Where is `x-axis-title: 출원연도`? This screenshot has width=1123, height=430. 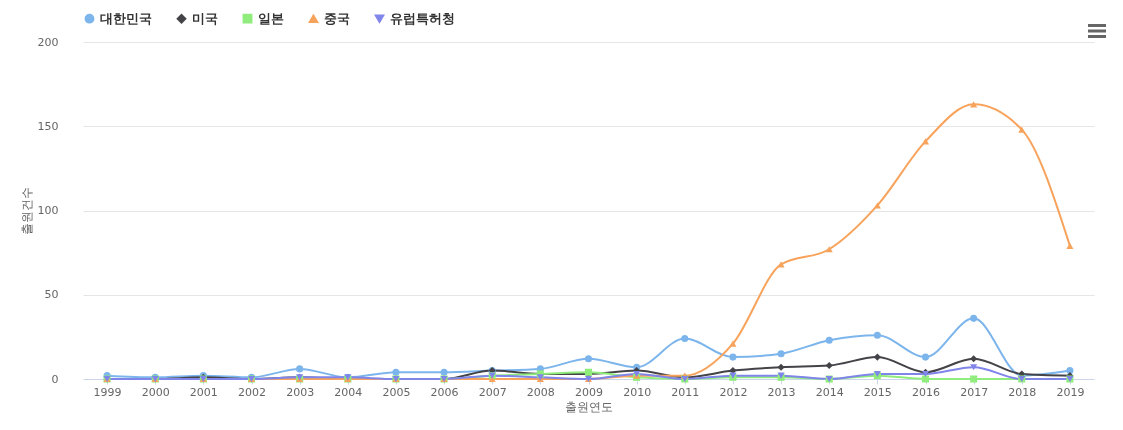
x-axis-title: 출원연도 is located at coordinates (589, 406).